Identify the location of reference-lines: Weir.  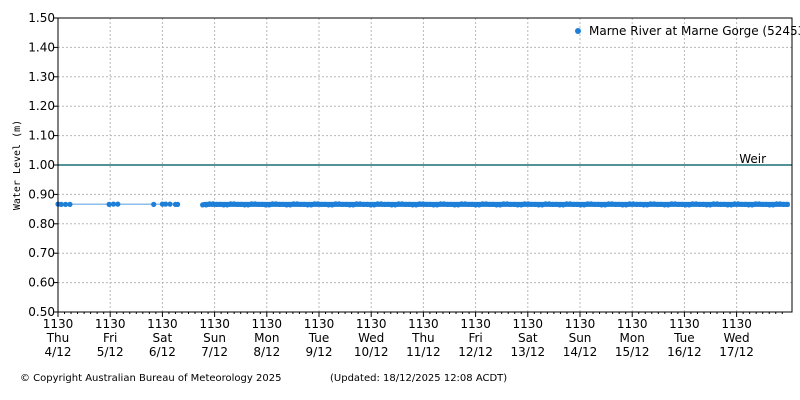
(425, 159).